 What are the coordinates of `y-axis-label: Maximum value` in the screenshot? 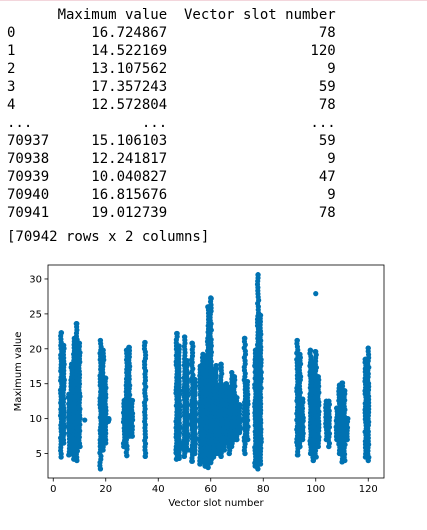 It's located at (18, 372).